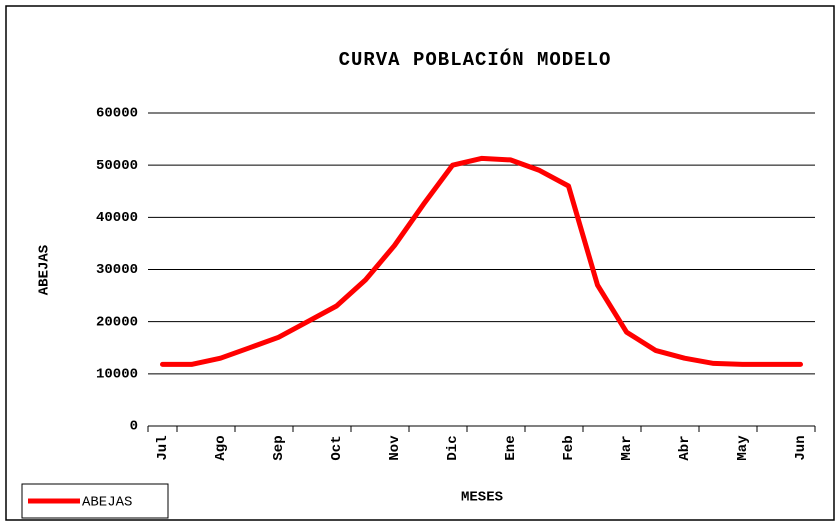 Image resolution: width=840 pixels, height=524 pixels. I want to click on x-tick-label: Nov, so click(395, 448).